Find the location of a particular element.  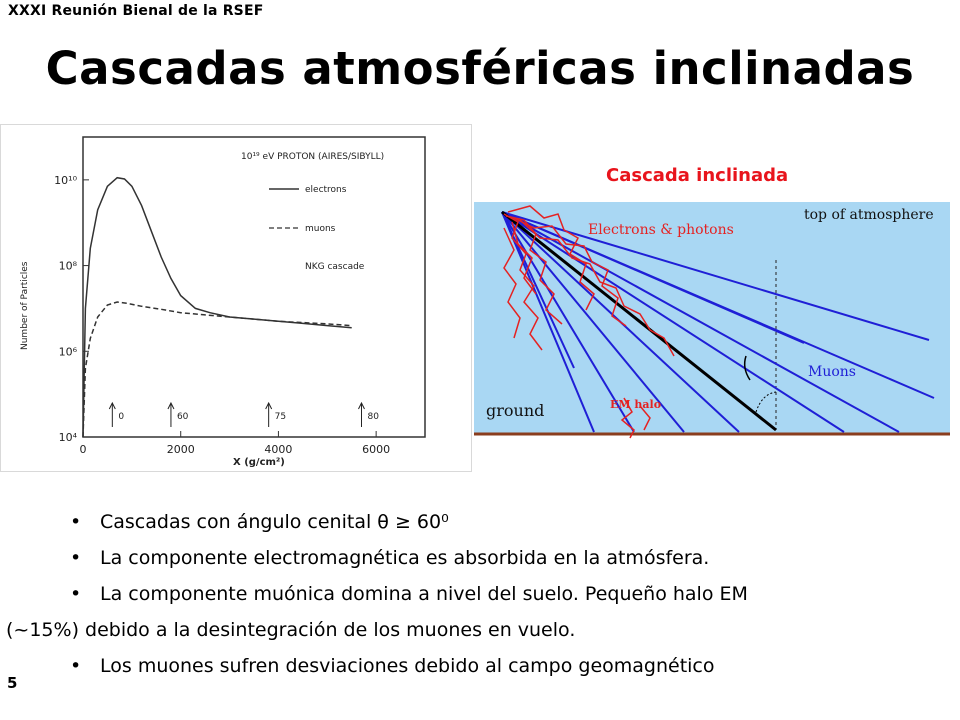

series-line-electrons is located at coordinates (217, 307).